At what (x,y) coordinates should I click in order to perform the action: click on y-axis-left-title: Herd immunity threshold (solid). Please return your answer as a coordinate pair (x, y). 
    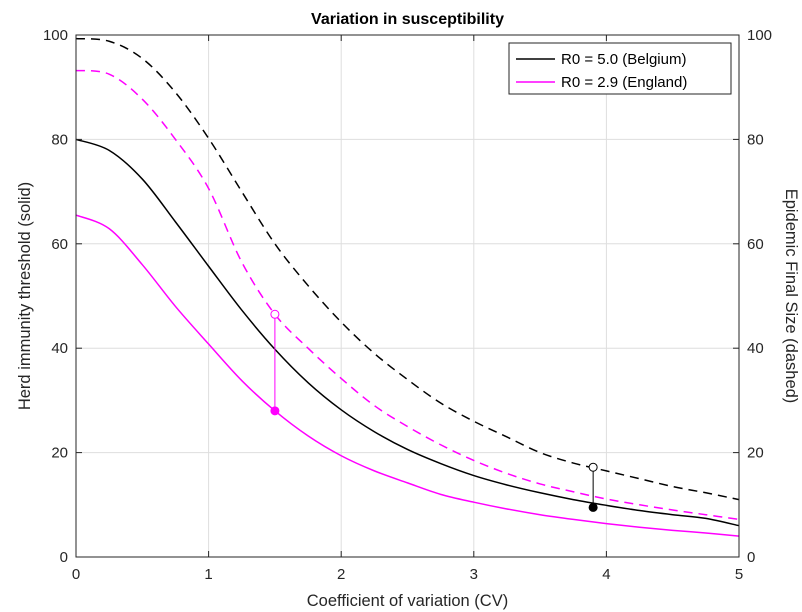
    Looking at the image, I should click on (25, 296).